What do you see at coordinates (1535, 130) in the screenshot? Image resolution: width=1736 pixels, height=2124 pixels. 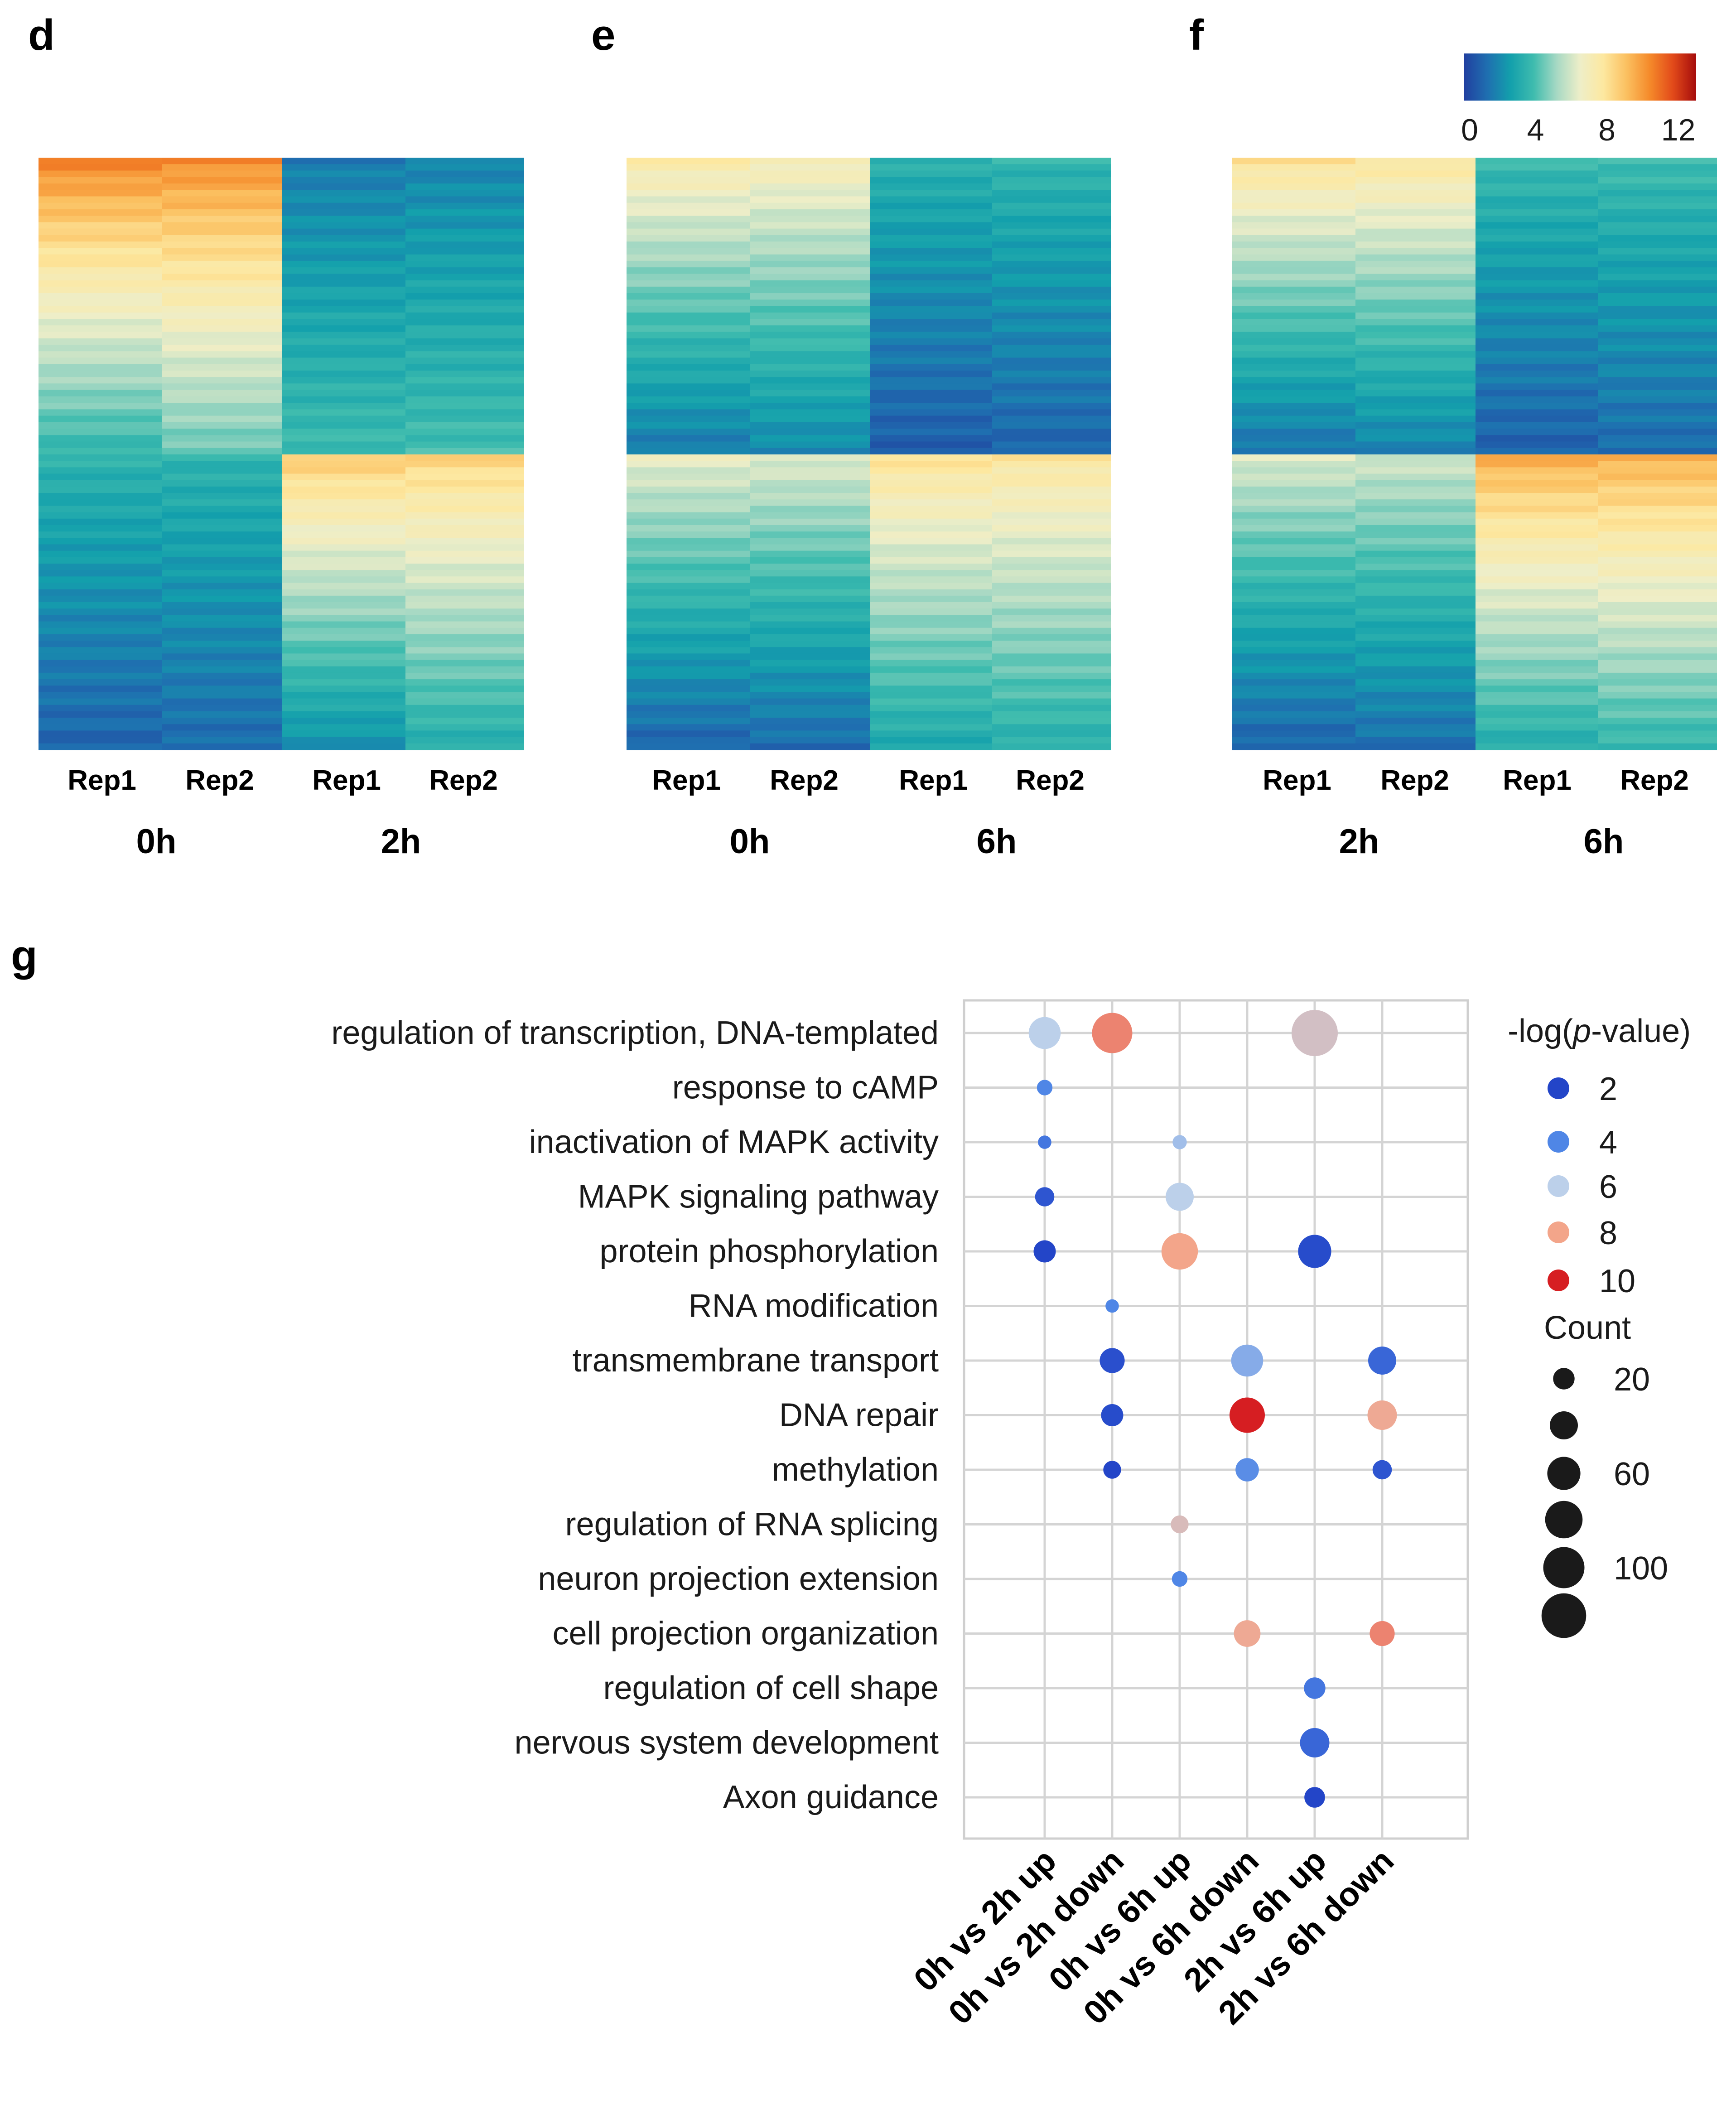 I see `colorbar-tick: 4` at bounding box center [1535, 130].